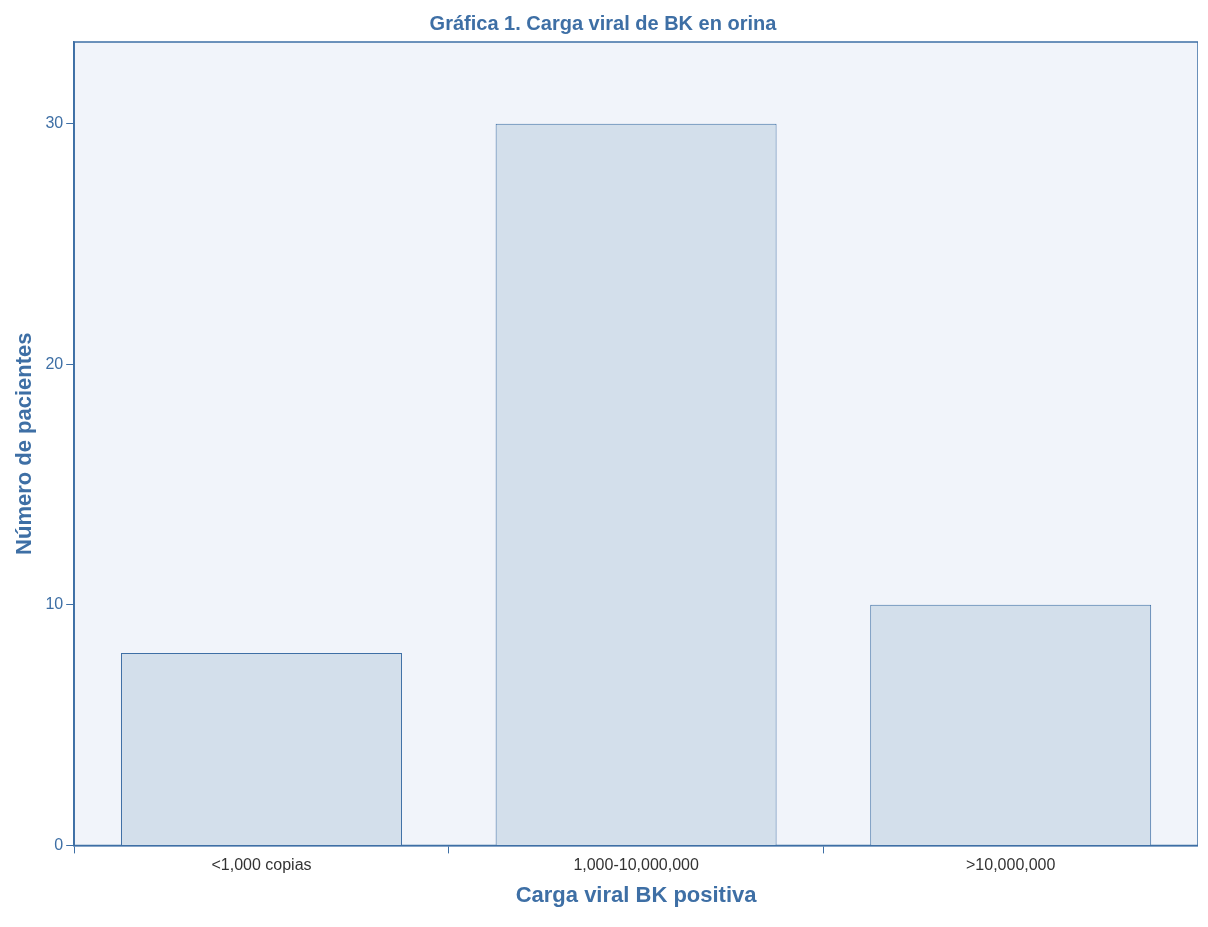 This screenshot has height=927, width=1208. What do you see at coordinates (54, 604) in the screenshot?
I see `y-tick-label: 10` at bounding box center [54, 604].